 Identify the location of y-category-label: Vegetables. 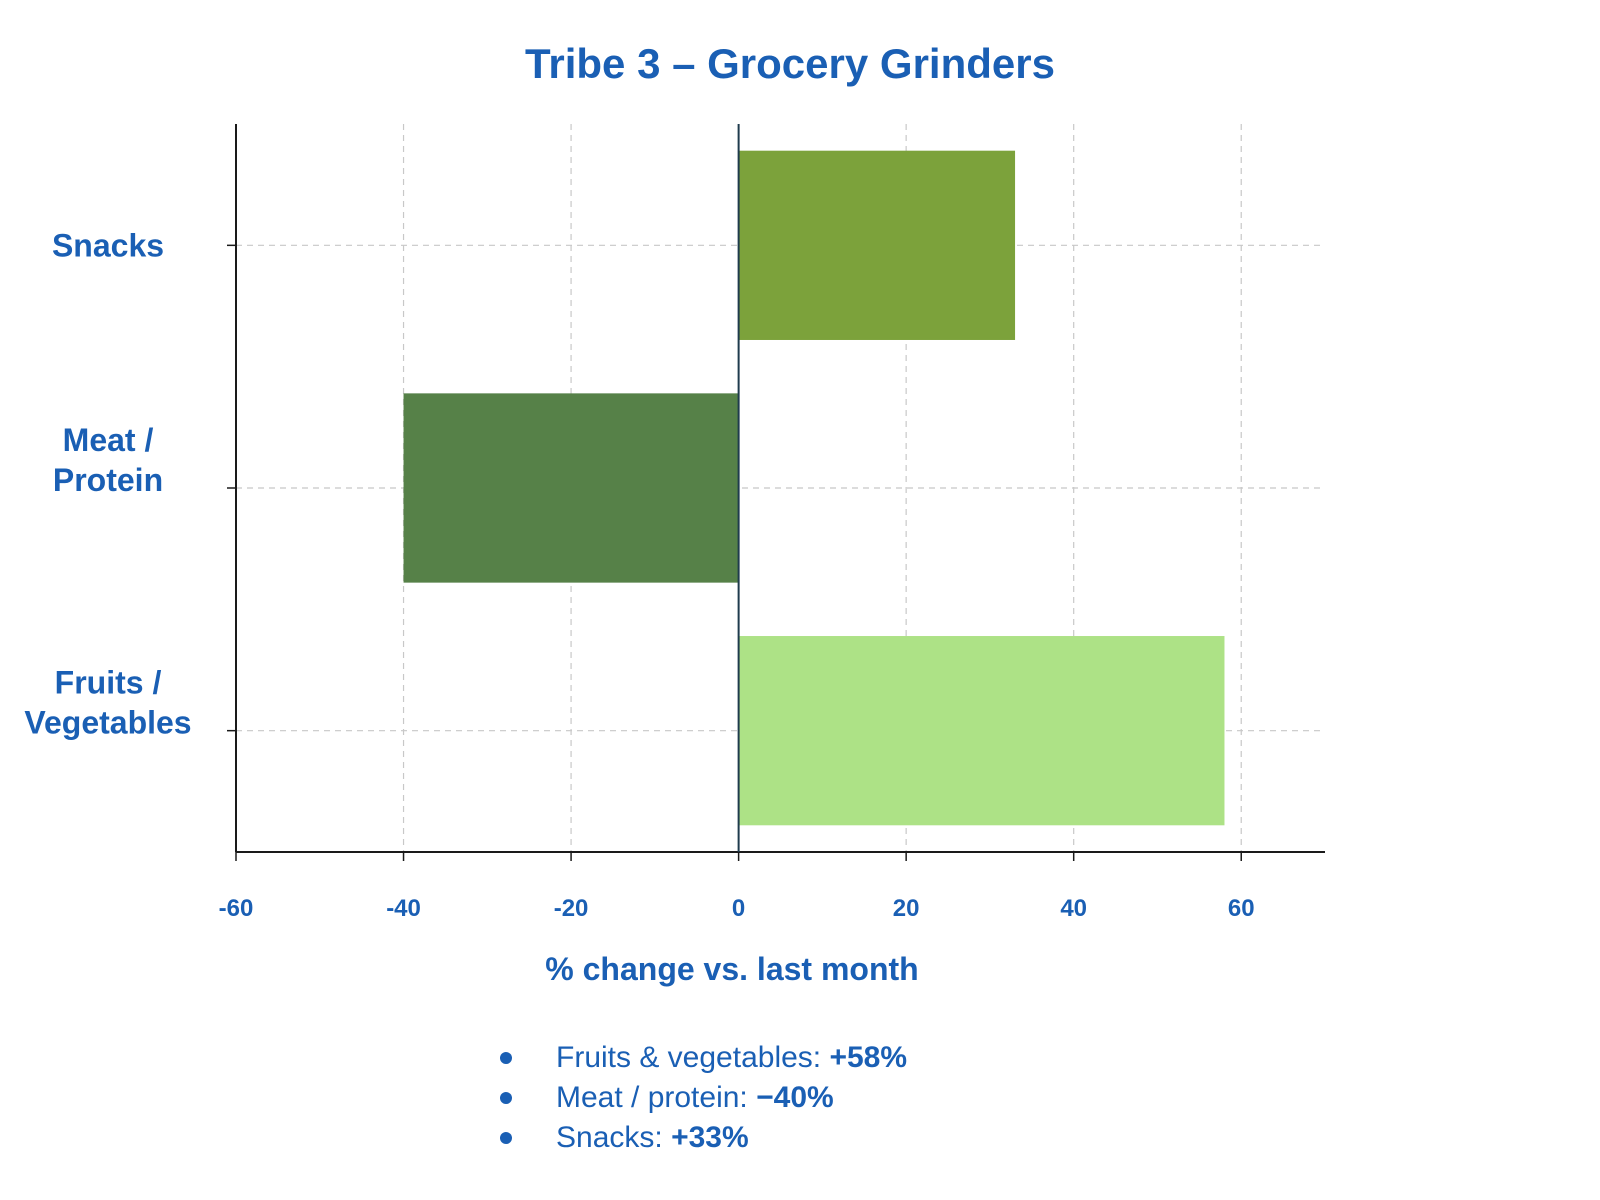
(107, 723).